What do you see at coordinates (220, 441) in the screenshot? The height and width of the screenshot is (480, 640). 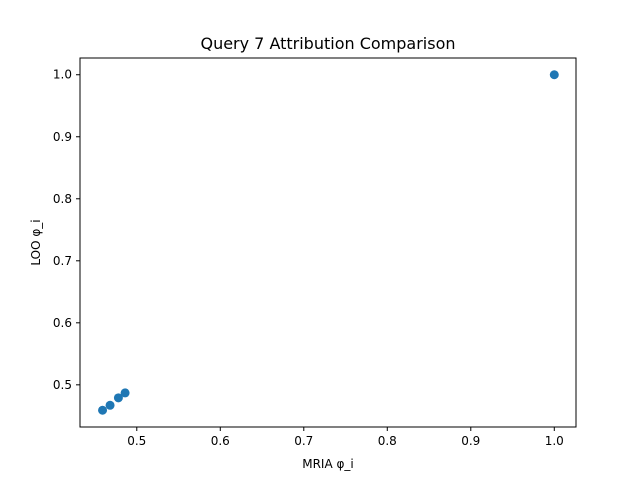 I see `x-tick-label: 0.6` at bounding box center [220, 441].